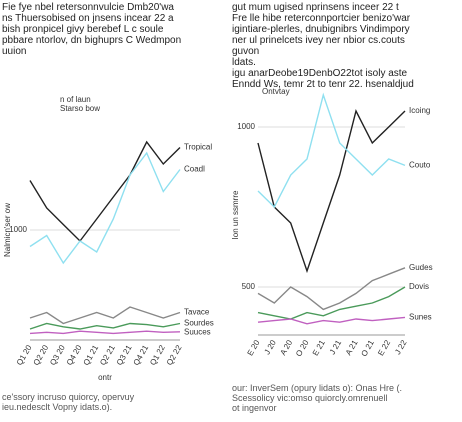  I want to click on header-line: Fie fye nbel retersonnvulcie Dmb20'wa, so click(88, 7).